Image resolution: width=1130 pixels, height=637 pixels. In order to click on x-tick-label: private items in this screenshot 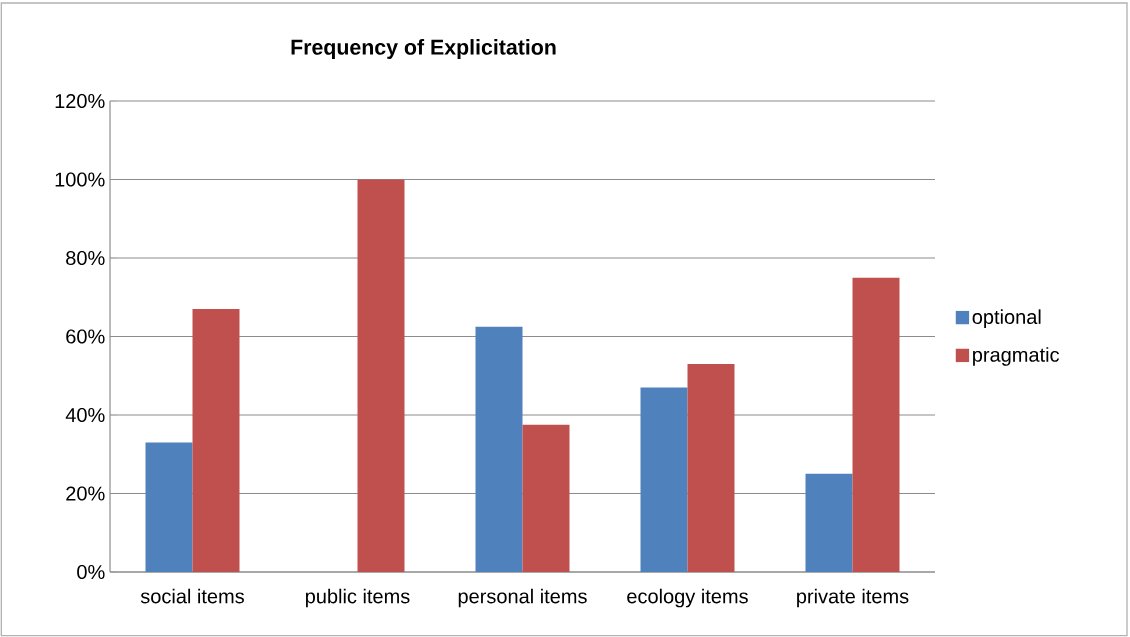, I will do `click(853, 598)`.